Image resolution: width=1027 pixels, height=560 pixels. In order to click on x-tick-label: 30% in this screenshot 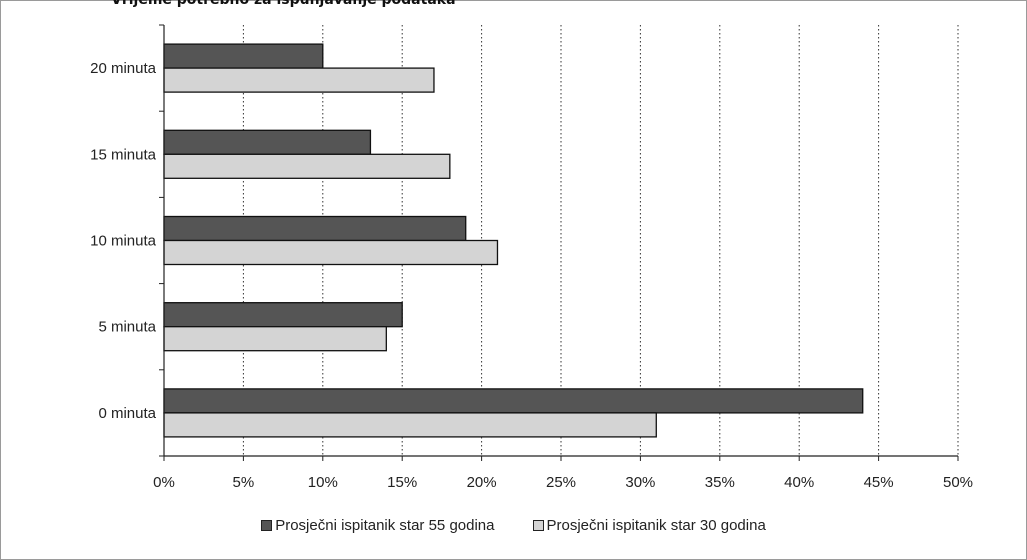, I will do `click(640, 482)`.